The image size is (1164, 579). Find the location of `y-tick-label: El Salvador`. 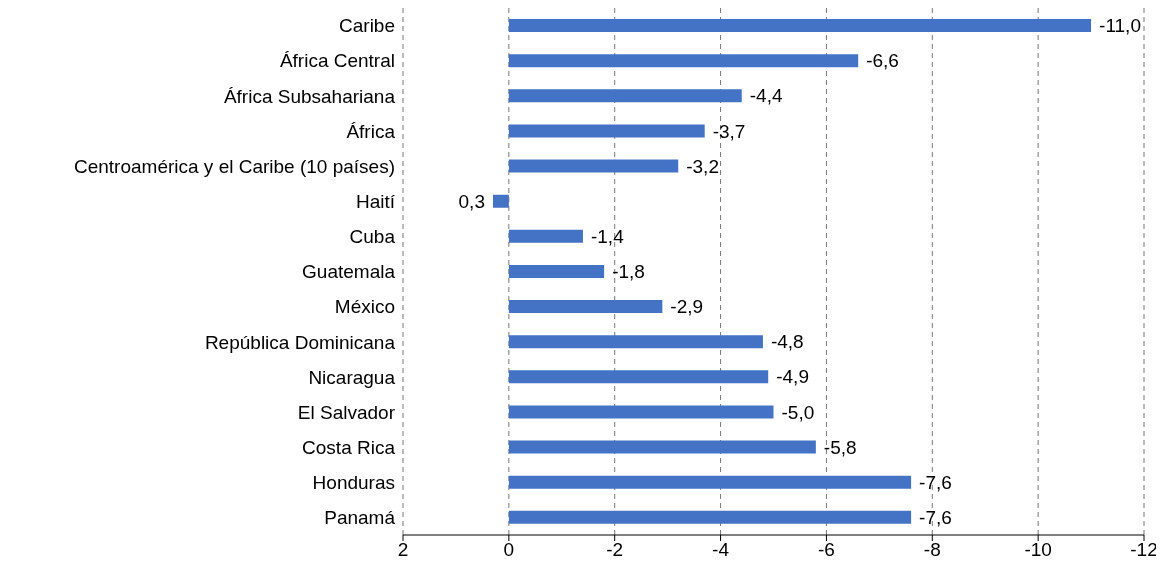

y-tick-label: El Salvador is located at coordinates (346, 412).